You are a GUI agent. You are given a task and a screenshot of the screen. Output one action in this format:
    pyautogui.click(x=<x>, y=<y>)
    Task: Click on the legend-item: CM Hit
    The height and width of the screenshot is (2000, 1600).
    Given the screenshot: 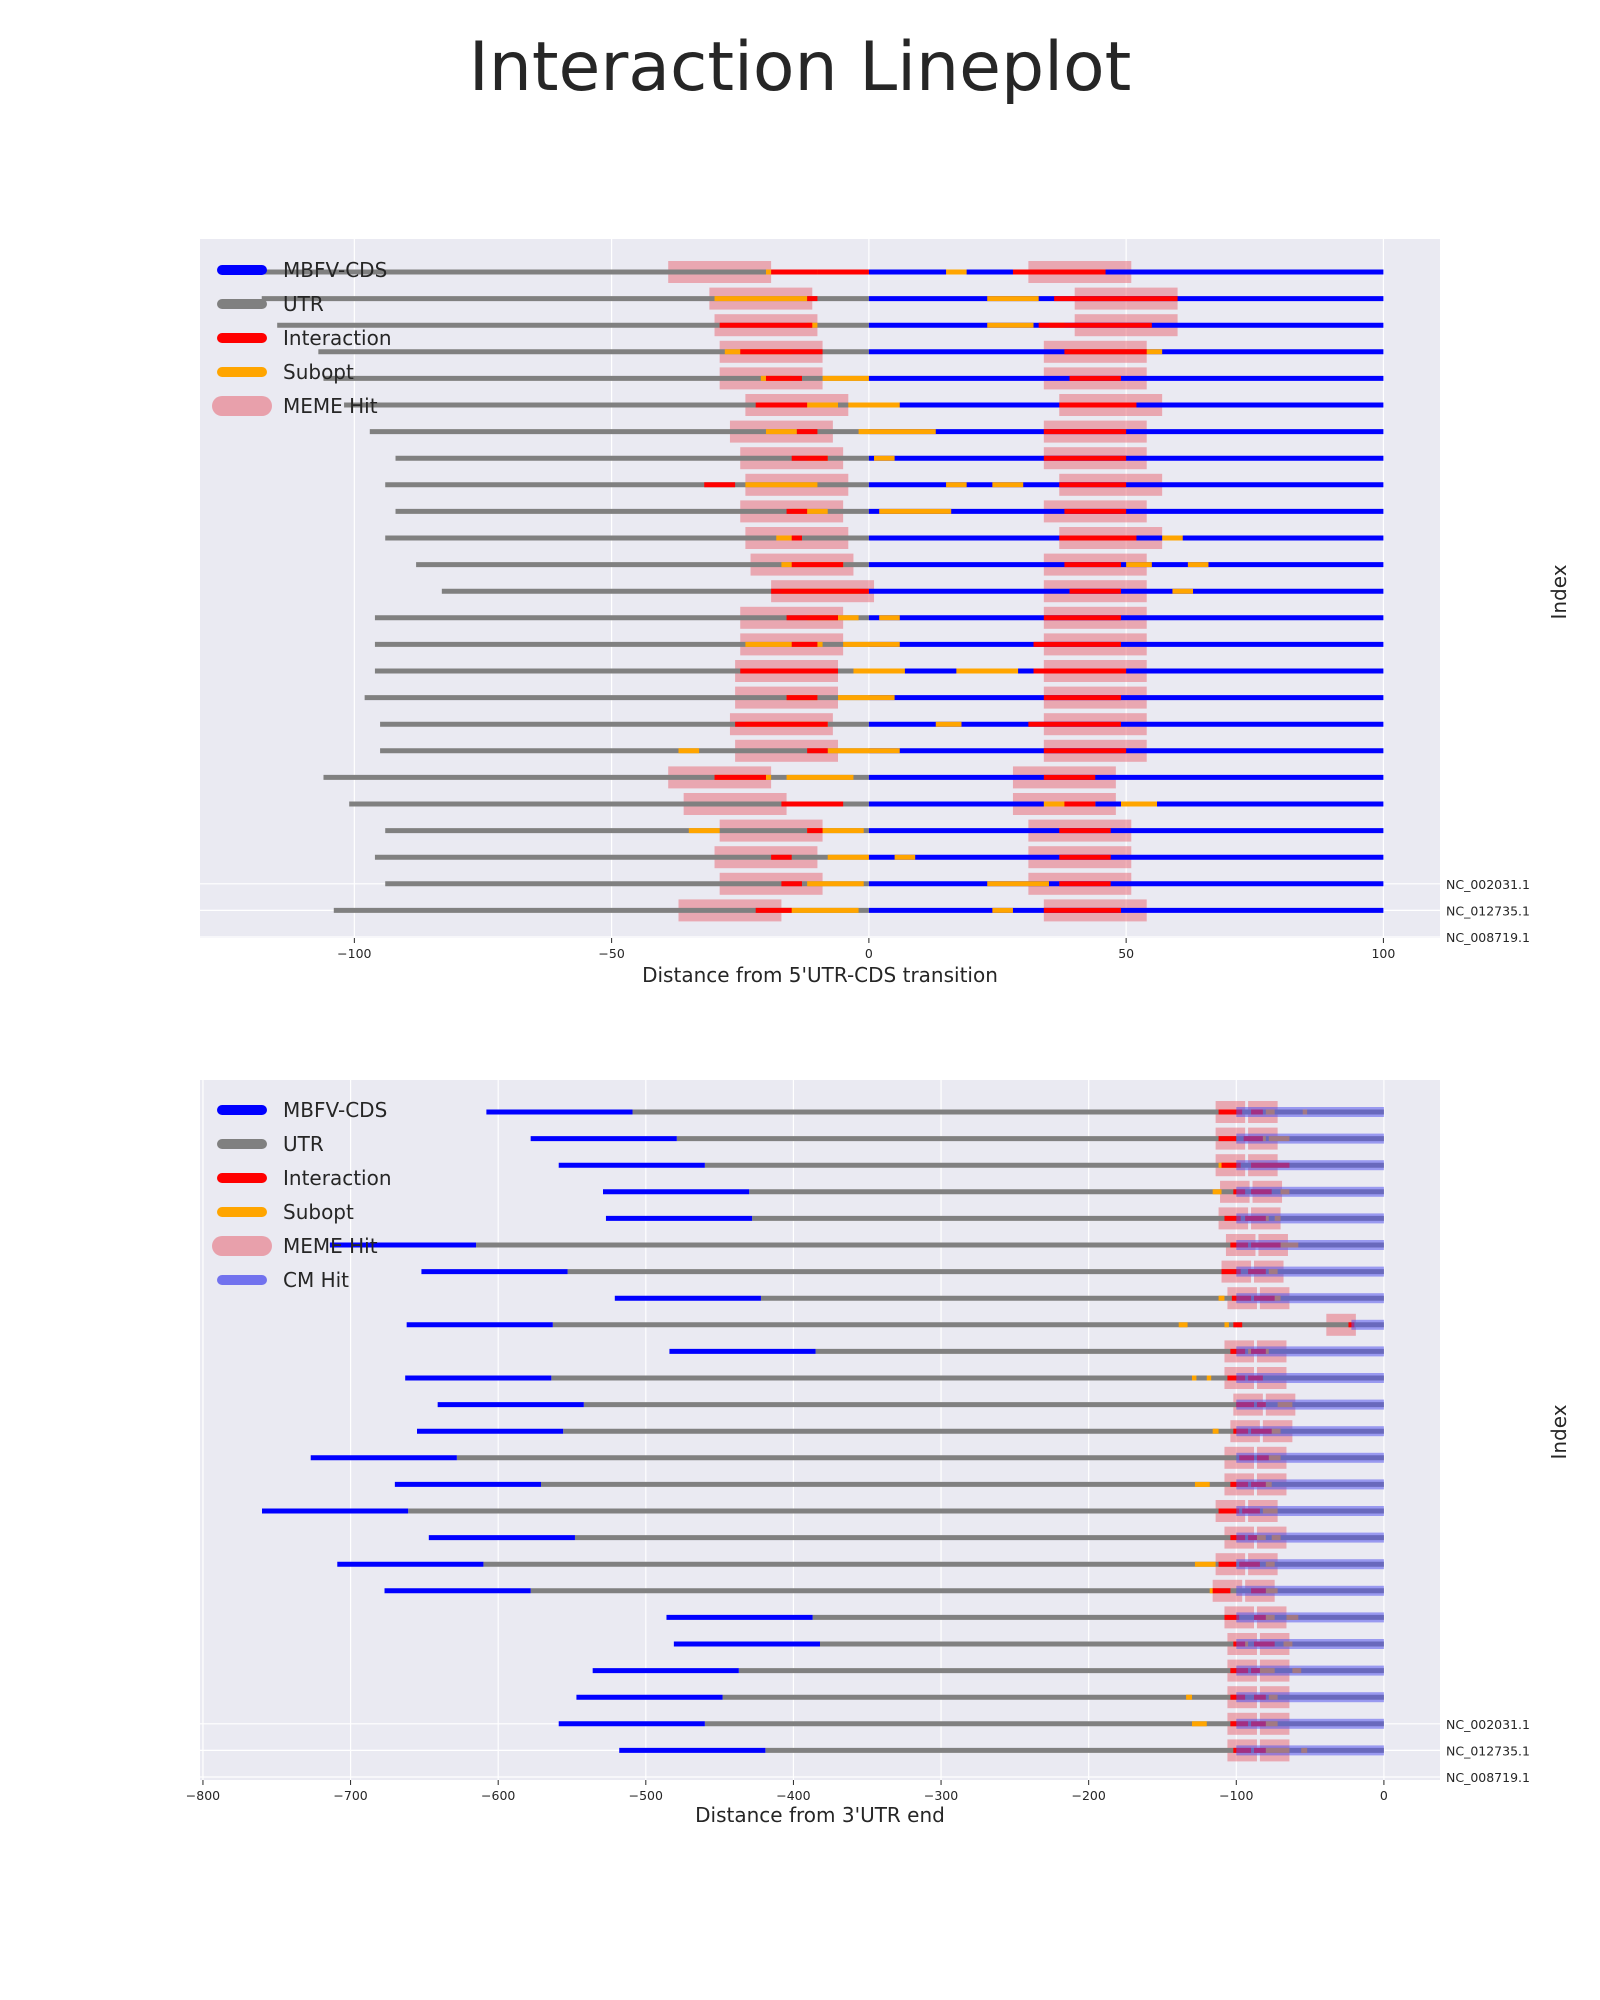 What is the action you would take?
    pyautogui.click(x=283, y=1280)
    